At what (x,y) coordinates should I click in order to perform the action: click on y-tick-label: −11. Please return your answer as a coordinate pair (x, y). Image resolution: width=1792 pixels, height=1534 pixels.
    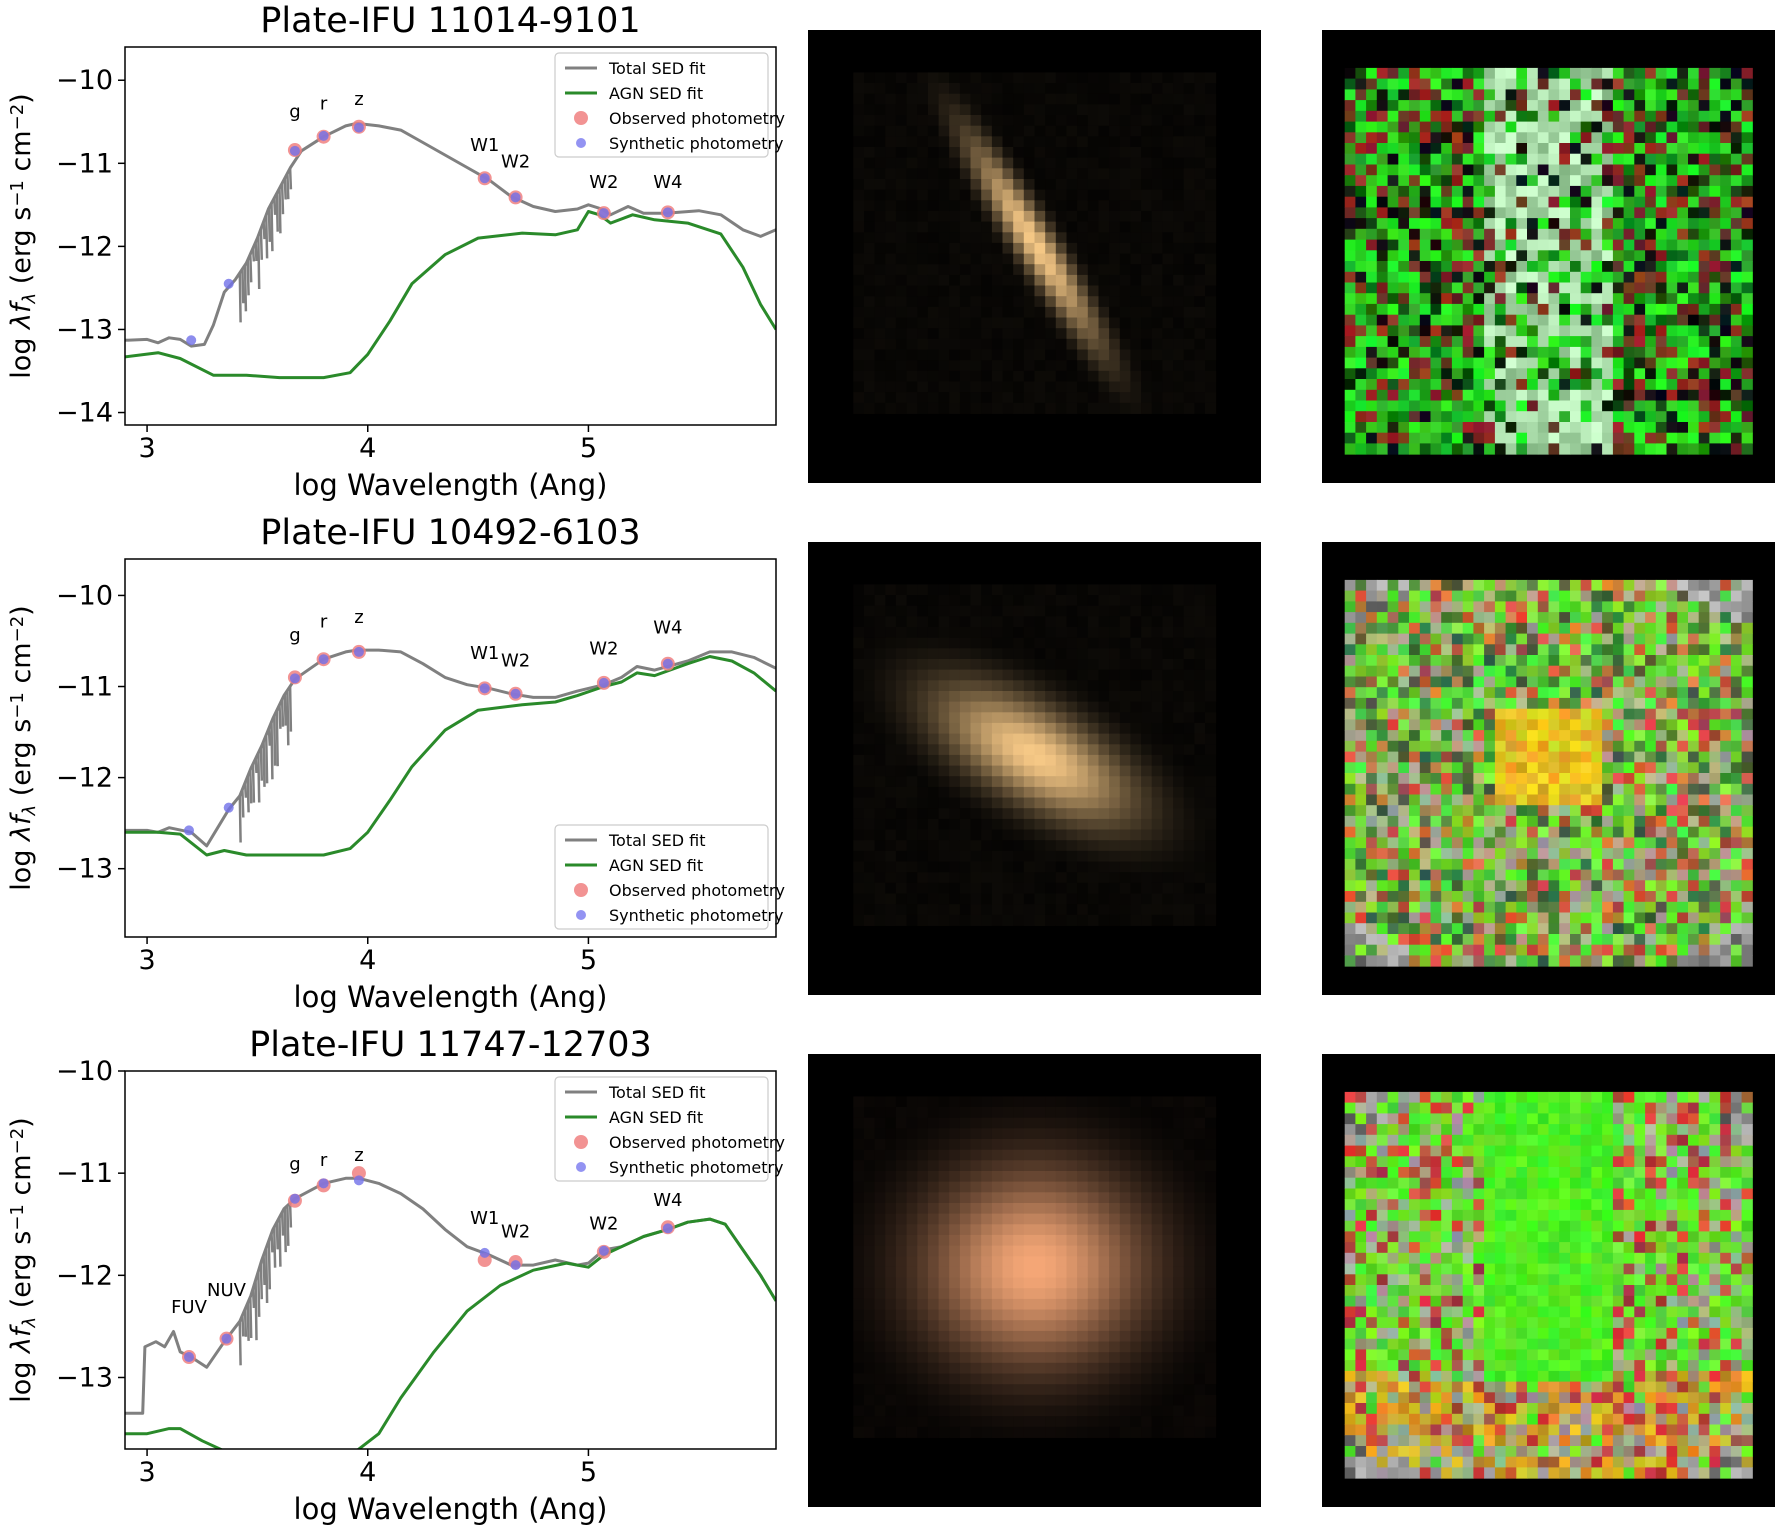
    Looking at the image, I should click on (84, 687).